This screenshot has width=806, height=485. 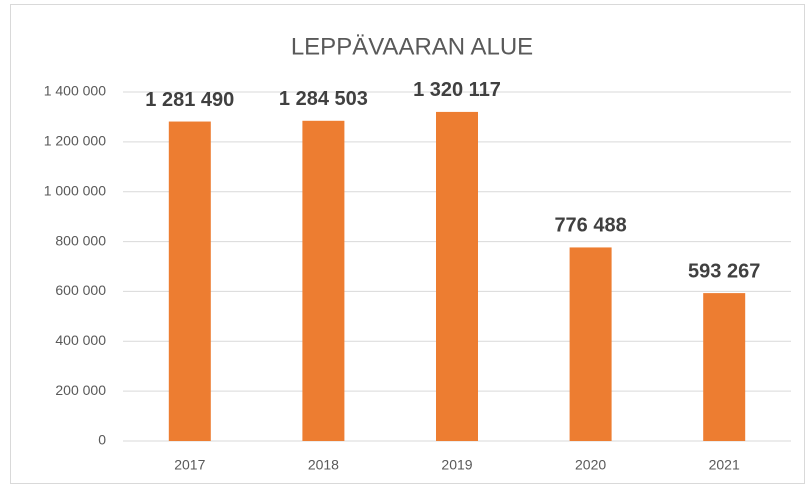 What do you see at coordinates (75, 91) in the screenshot?
I see `y-tick-label: 1 400 000` at bounding box center [75, 91].